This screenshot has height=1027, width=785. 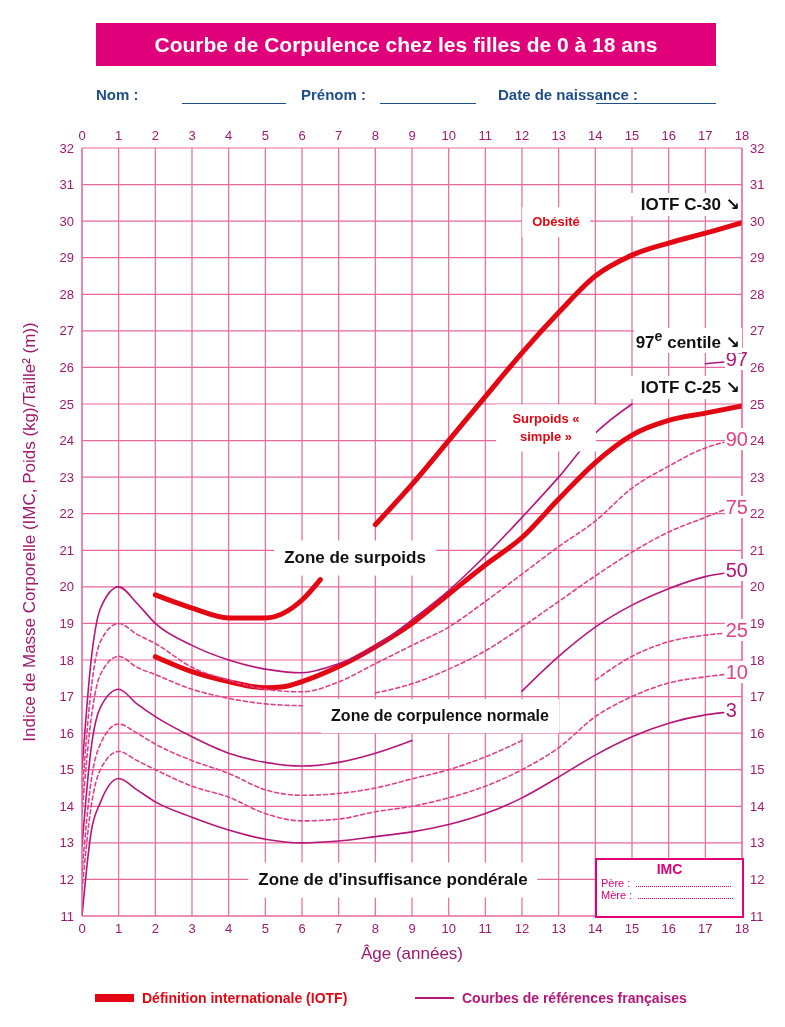 What do you see at coordinates (82, 929) in the screenshot?
I see `x2-tick-label: 0` at bounding box center [82, 929].